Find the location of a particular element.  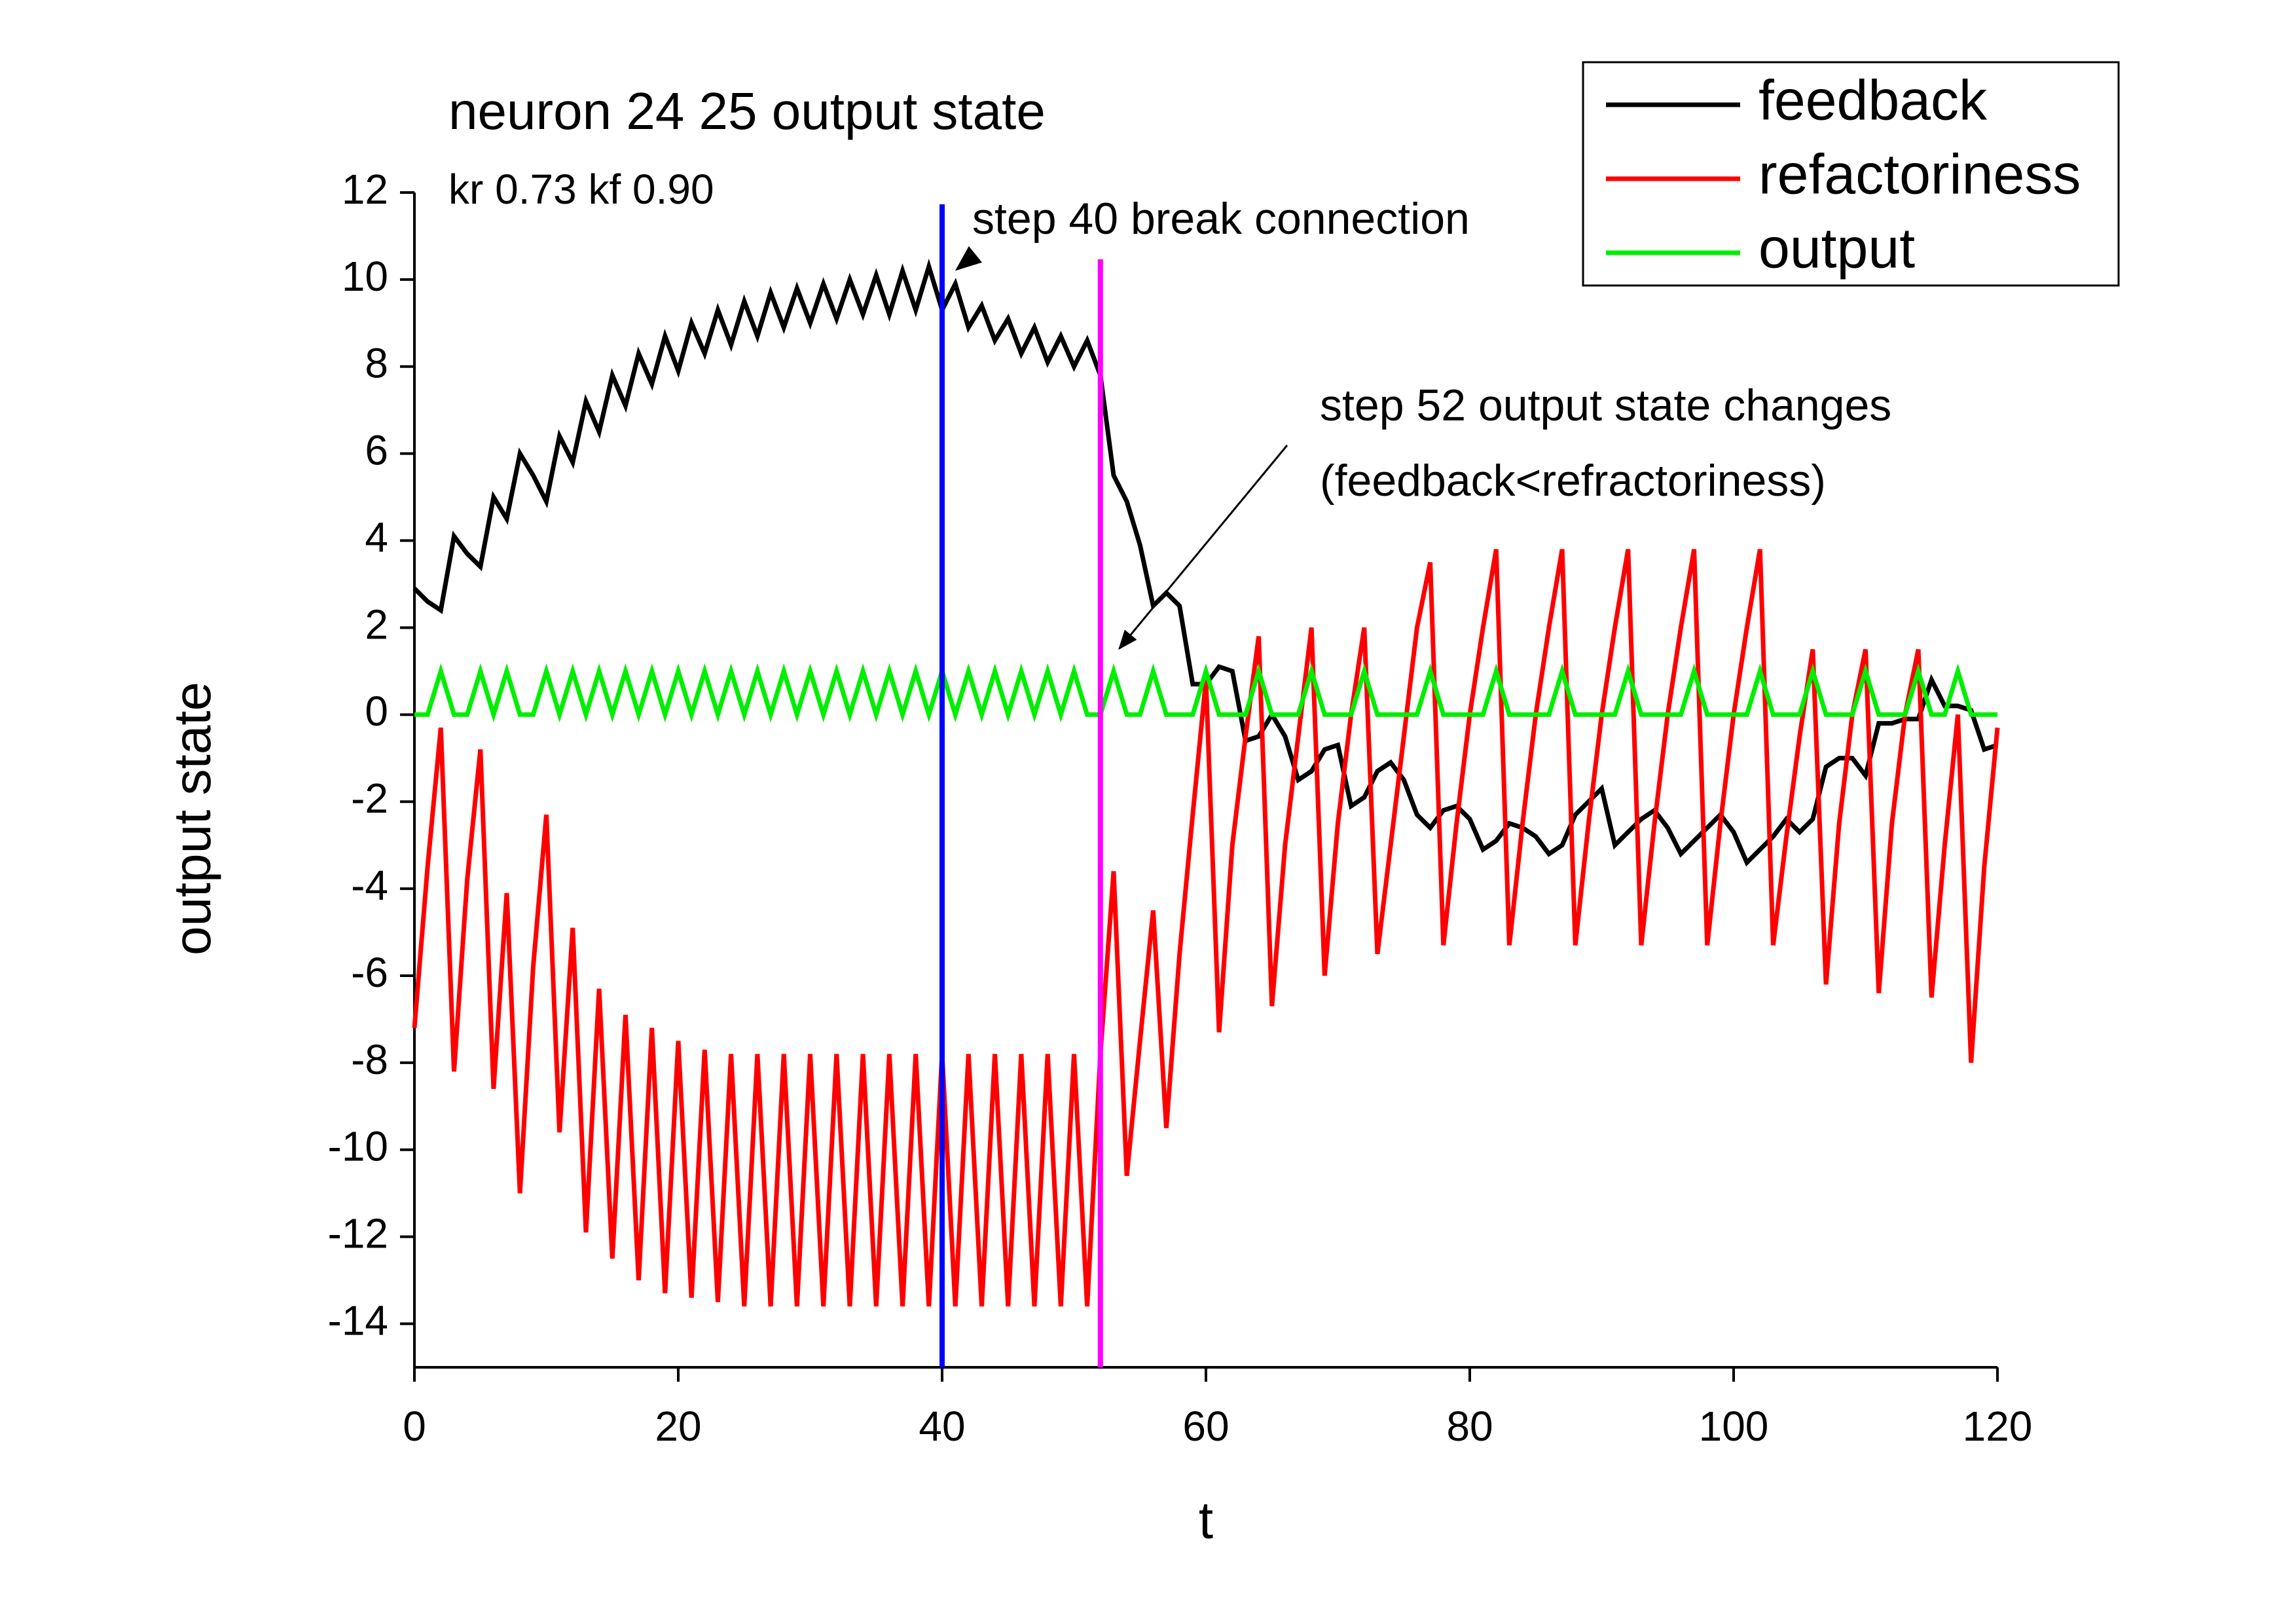

y-tick-label: -12 is located at coordinates (358, 1233).